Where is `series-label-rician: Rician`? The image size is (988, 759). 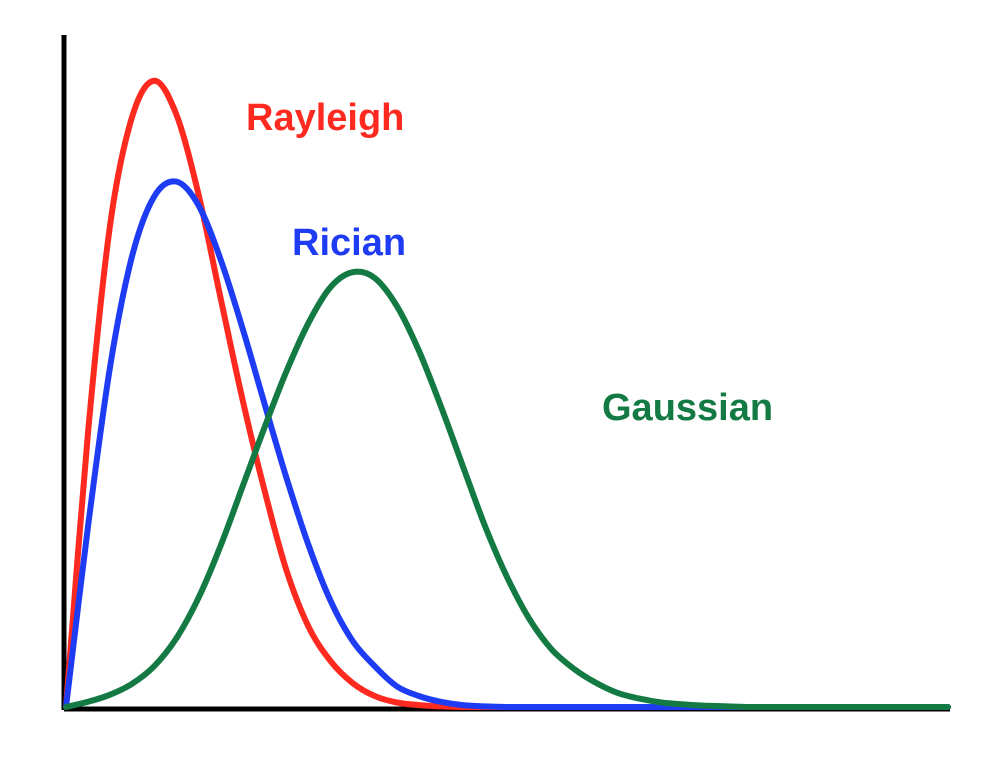 series-label-rician: Rician is located at coordinates (349, 243).